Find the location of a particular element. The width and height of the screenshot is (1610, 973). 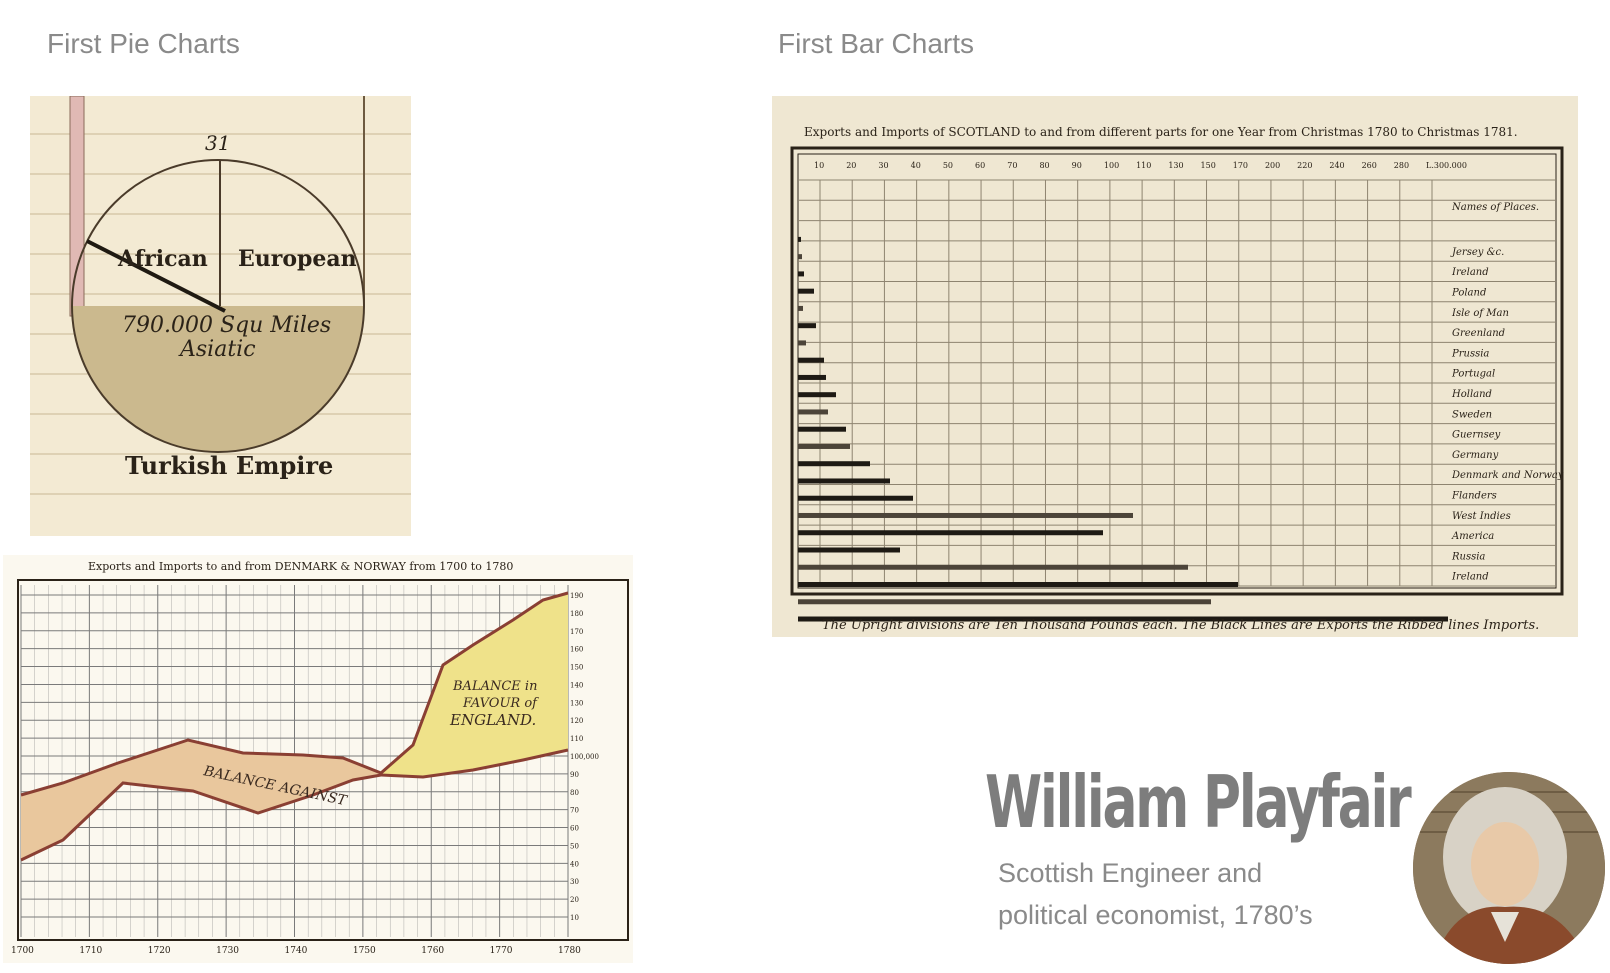

place-label: West Indies is located at coordinates (1481, 516).